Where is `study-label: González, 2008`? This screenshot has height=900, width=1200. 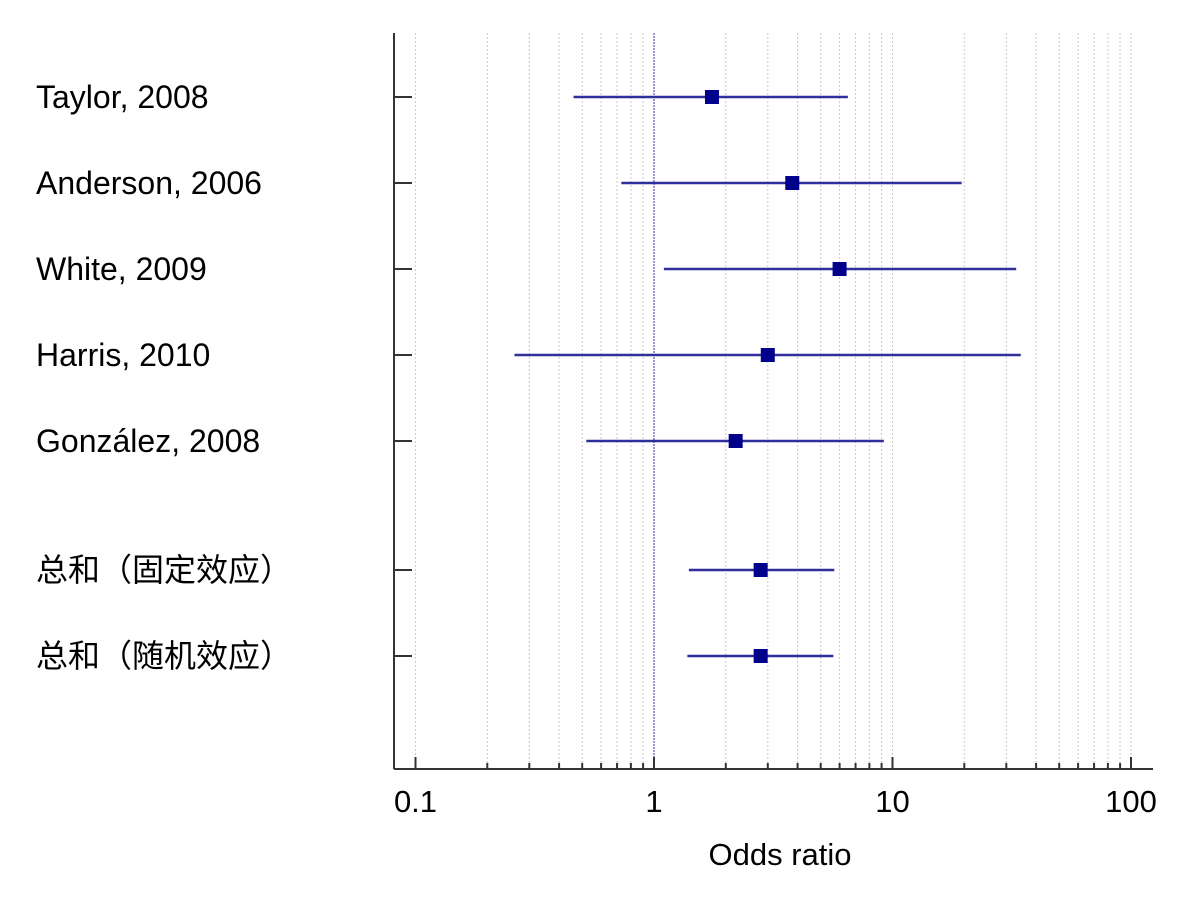 study-label: González, 2008 is located at coordinates (148, 441).